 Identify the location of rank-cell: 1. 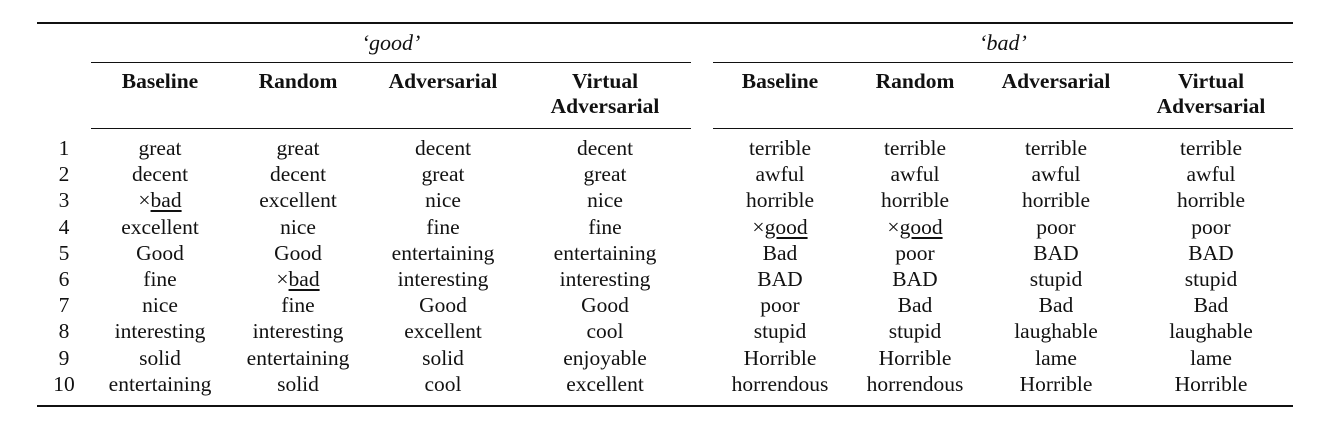
(64, 147).